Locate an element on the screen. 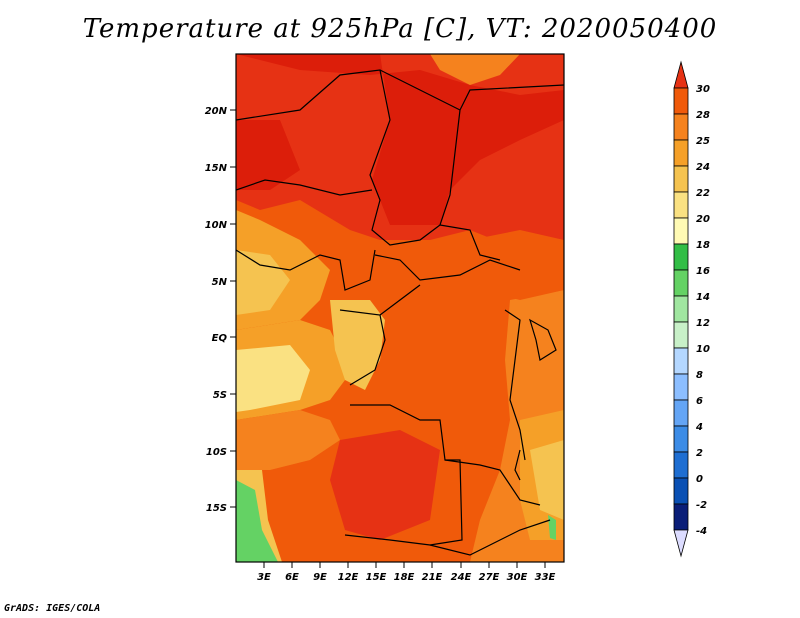  field-pale-ocean is located at coordinates (273, 378).